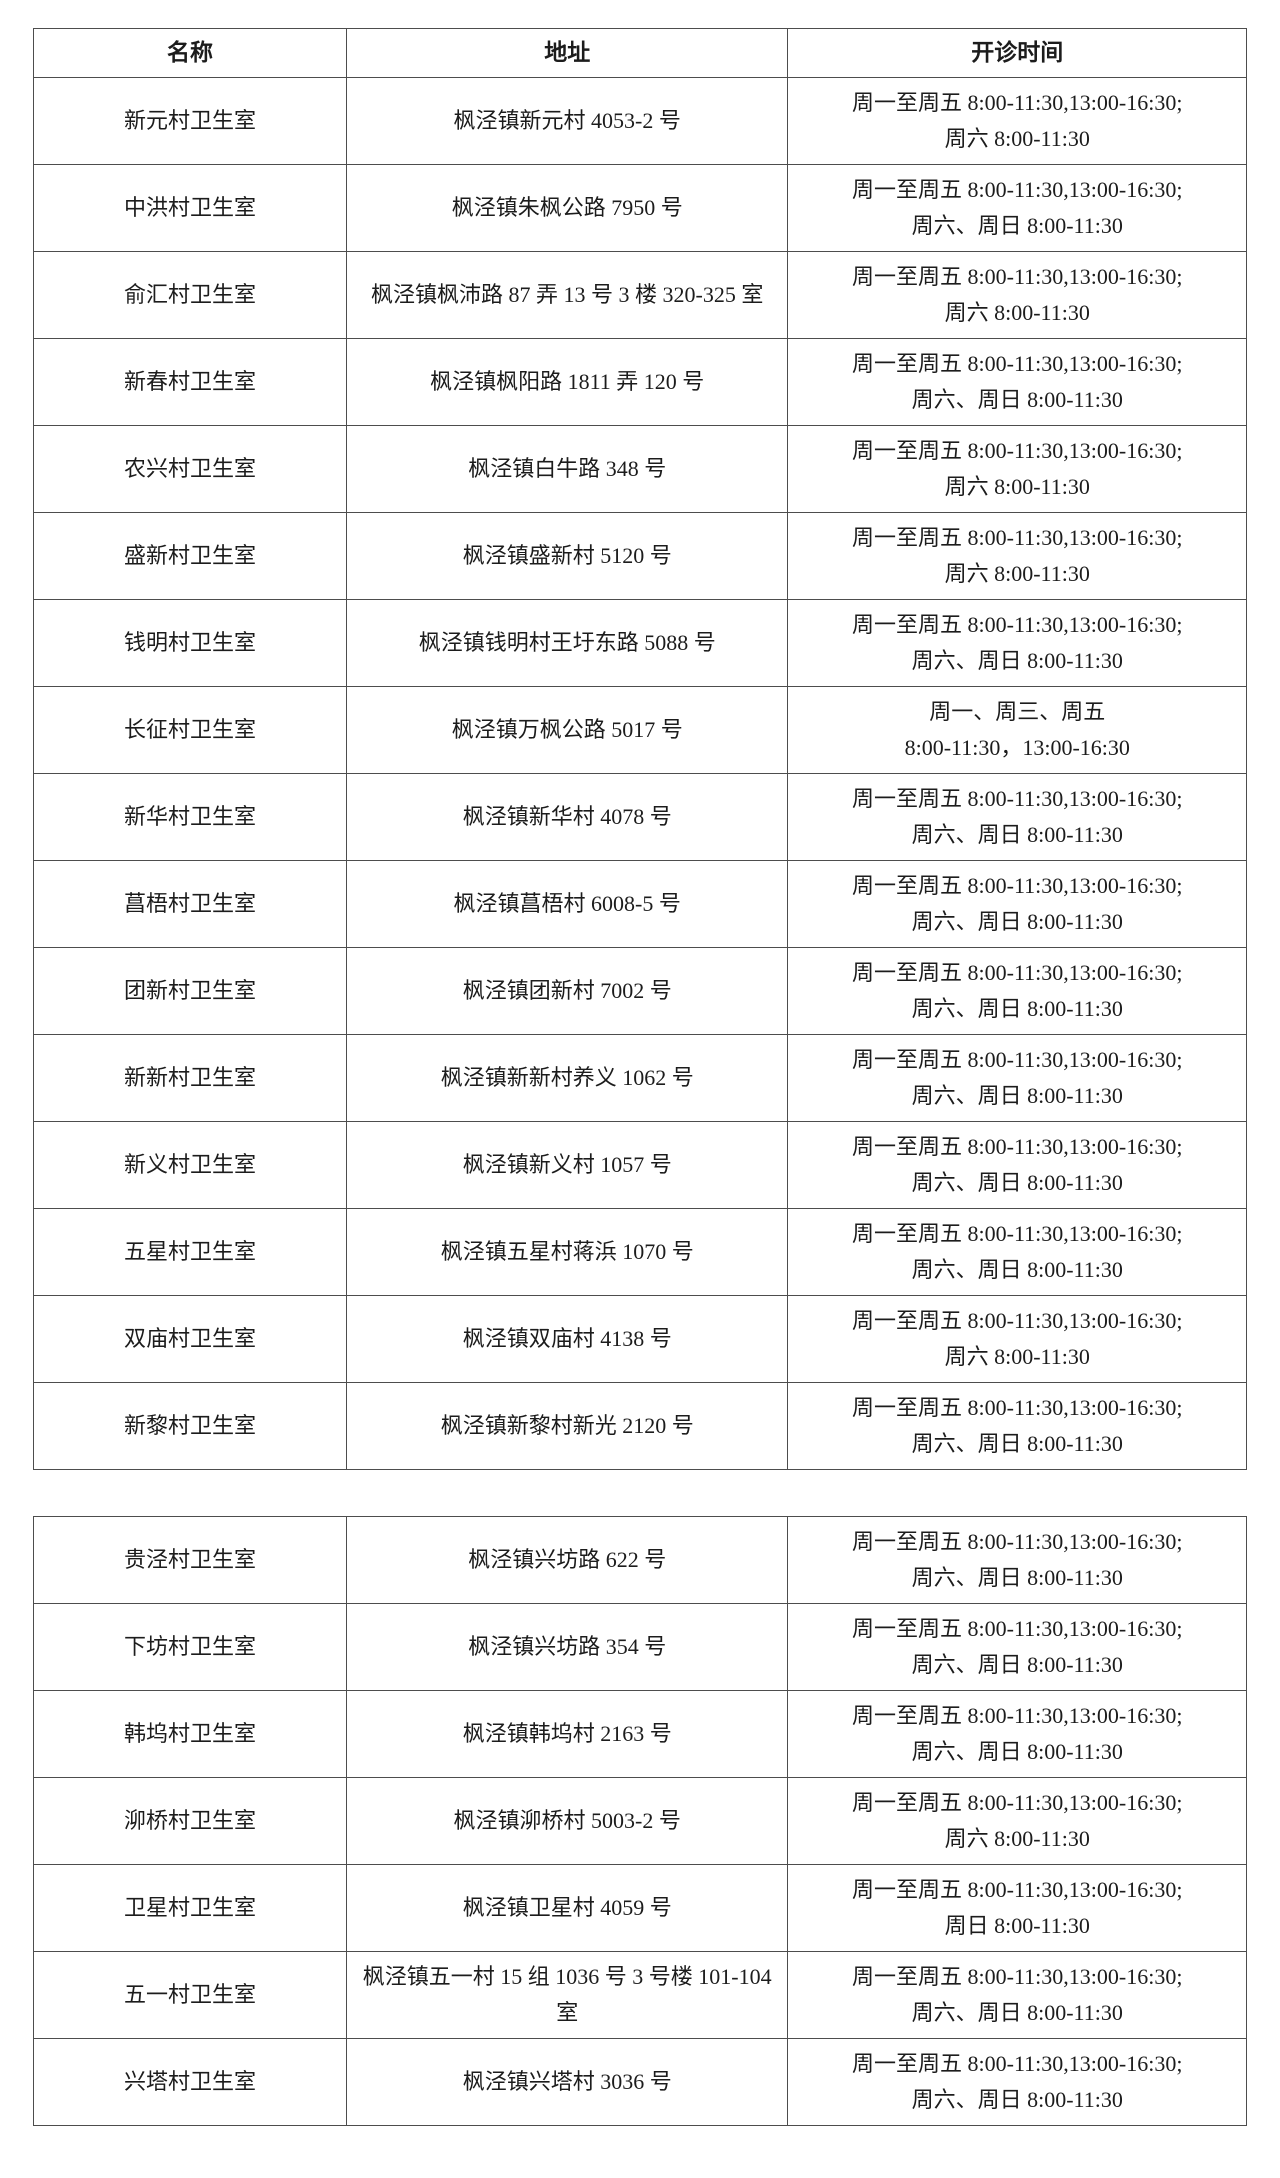 This screenshot has height=2178, width=1280. Describe the element at coordinates (1017, 730) in the screenshot. I see `clinic-hours-cell: 周一、周三、周五 8:00-11:30，13:00-16:30` at that location.